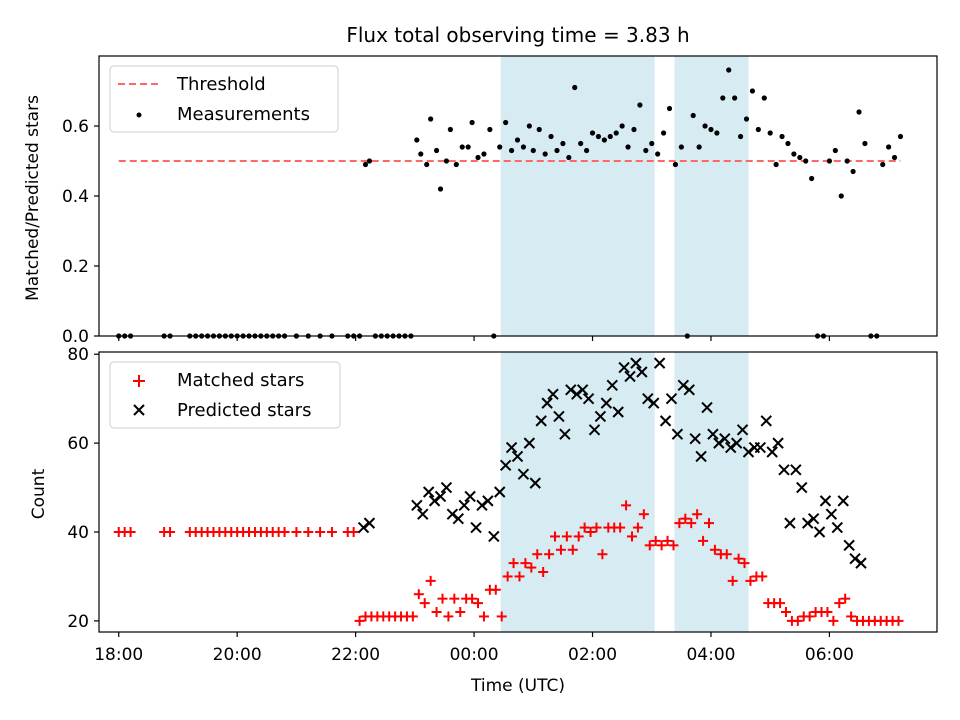 The height and width of the screenshot is (720, 960). Describe the element at coordinates (592, 655) in the screenshot. I see `x-tick-label: 02:00` at that location.